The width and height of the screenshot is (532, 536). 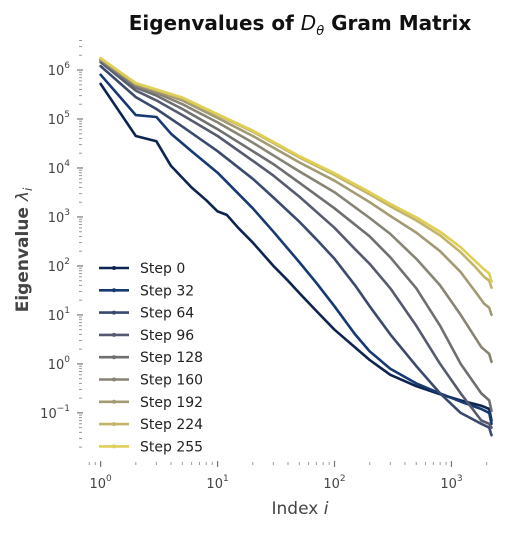 What do you see at coordinates (59, 70) in the screenshot?
I see `y-tick-label: 10⁶` at bounding box center [59, 70].